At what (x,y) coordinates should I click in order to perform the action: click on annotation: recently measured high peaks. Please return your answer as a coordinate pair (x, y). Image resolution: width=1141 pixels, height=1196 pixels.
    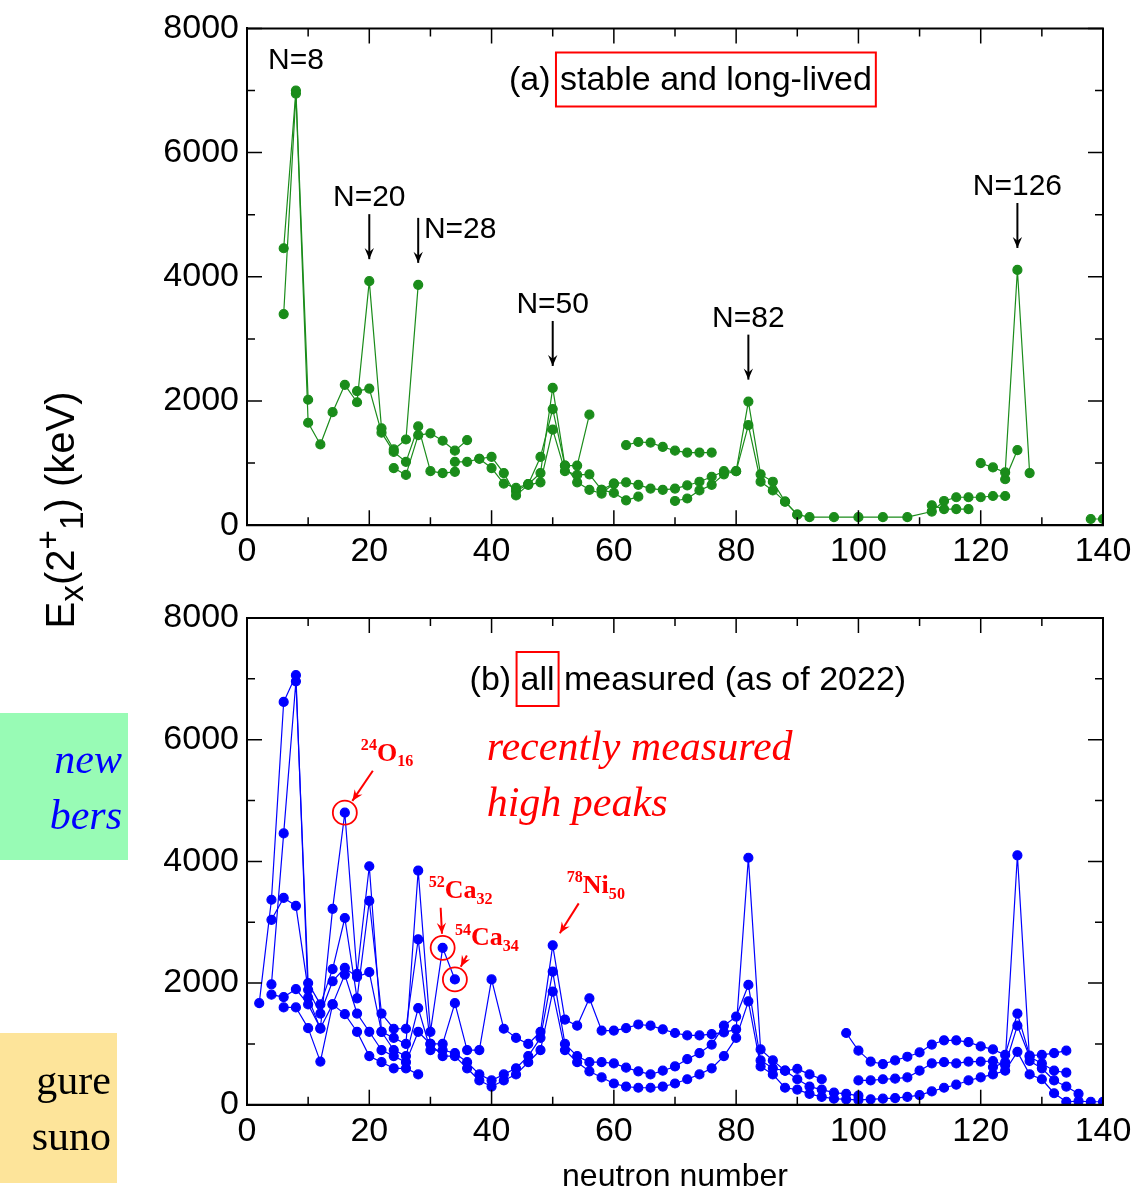
    Looking at the image, I should click on (640, 774).